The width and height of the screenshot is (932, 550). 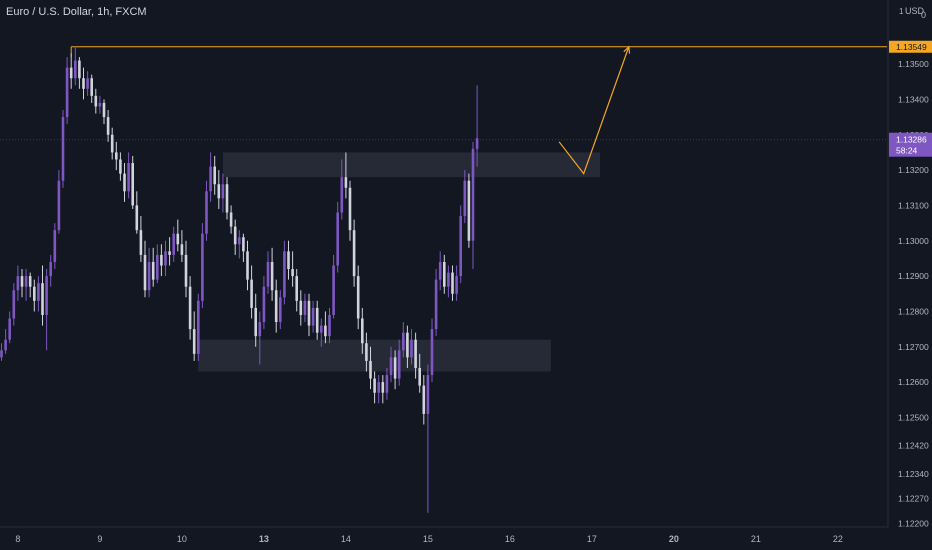 What do you see at coordinates (756, 539) in the screenshot?
I see `date-tick-label: 21` at bounding box center [756, 539].